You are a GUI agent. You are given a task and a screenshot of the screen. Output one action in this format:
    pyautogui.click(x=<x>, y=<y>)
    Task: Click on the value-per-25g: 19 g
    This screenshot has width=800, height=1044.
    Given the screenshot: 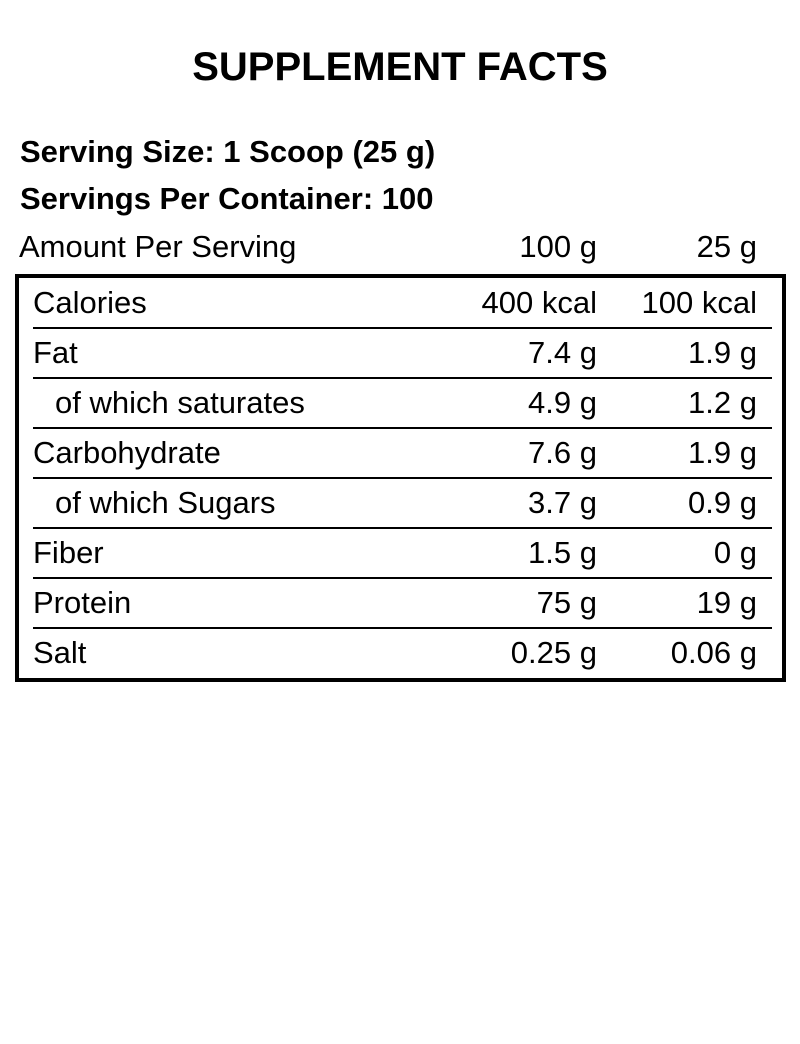 What is the action you would take?
    pyautogui.click(x=726, y=602)
    